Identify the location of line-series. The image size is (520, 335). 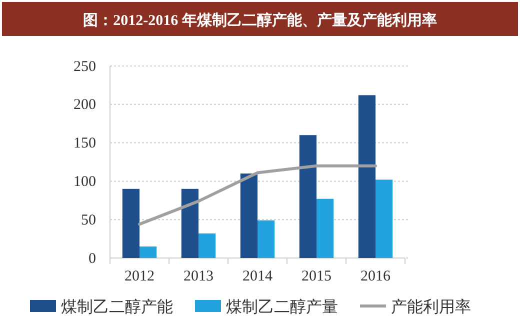
(257, 195).